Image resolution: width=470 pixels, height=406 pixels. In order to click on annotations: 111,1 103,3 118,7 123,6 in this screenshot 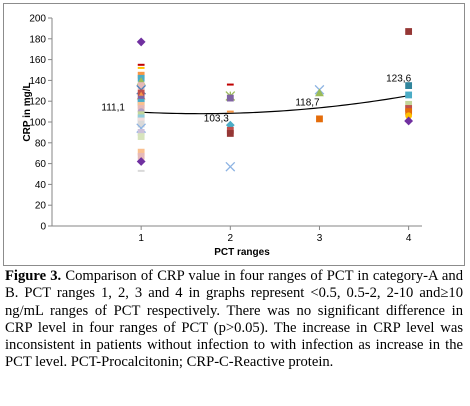, I will do `click(256, 98)`.